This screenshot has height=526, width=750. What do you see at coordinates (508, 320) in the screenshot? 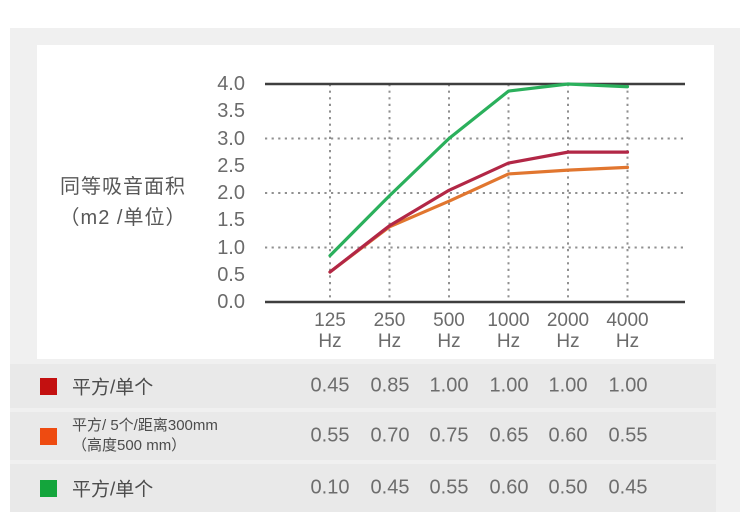
I see `x-tick-value: 1000` at bounding box center [508, 320].